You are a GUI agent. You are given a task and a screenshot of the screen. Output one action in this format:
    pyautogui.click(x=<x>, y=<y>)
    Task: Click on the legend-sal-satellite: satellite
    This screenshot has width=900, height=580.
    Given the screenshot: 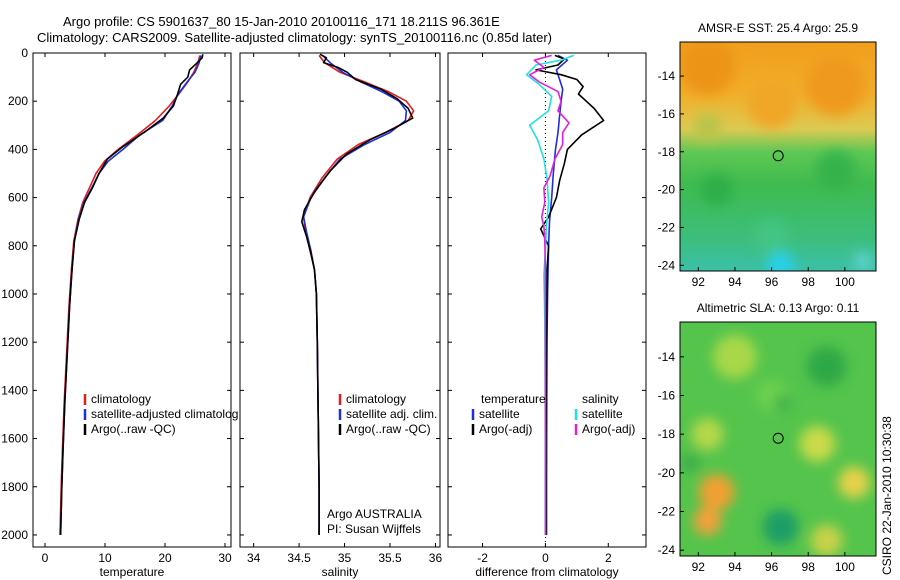 What is the action you would take?
    pyautogui.click(x=602, y=414)
    